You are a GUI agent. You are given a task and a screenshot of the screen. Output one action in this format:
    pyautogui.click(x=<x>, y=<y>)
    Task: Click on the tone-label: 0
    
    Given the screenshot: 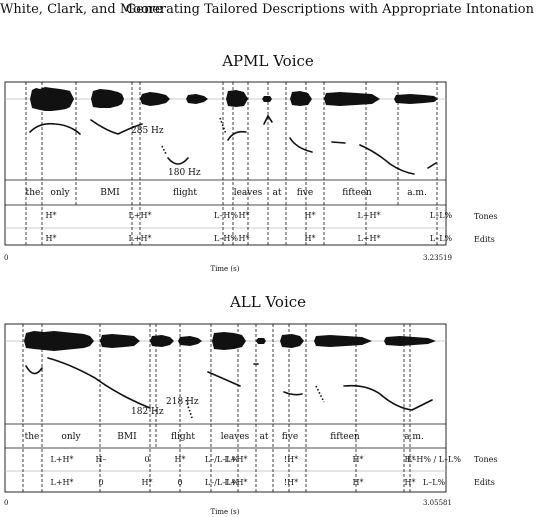 What is the action you would take?
    pyautogui.click(x=146, y=459)
    